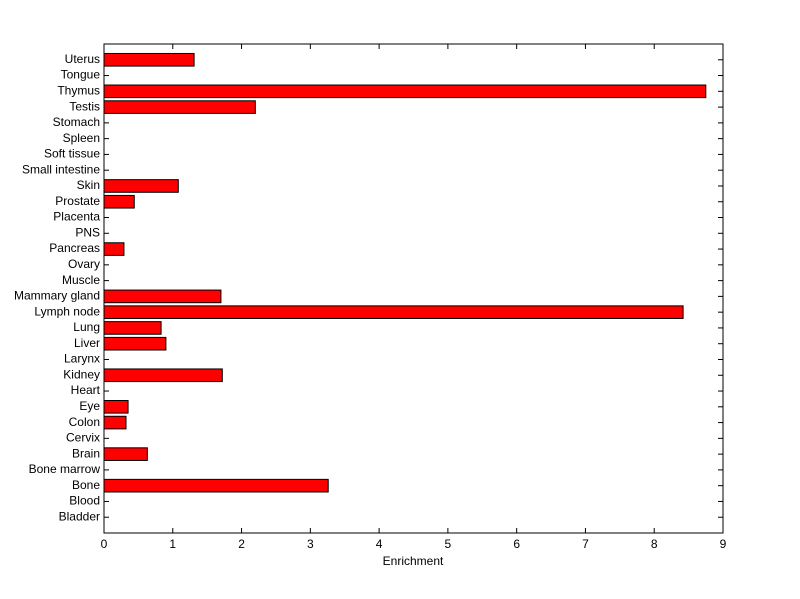 The width and height of the screenshot is (800, 599). I want to click on x-tick-label: 0, so click(104, 544).